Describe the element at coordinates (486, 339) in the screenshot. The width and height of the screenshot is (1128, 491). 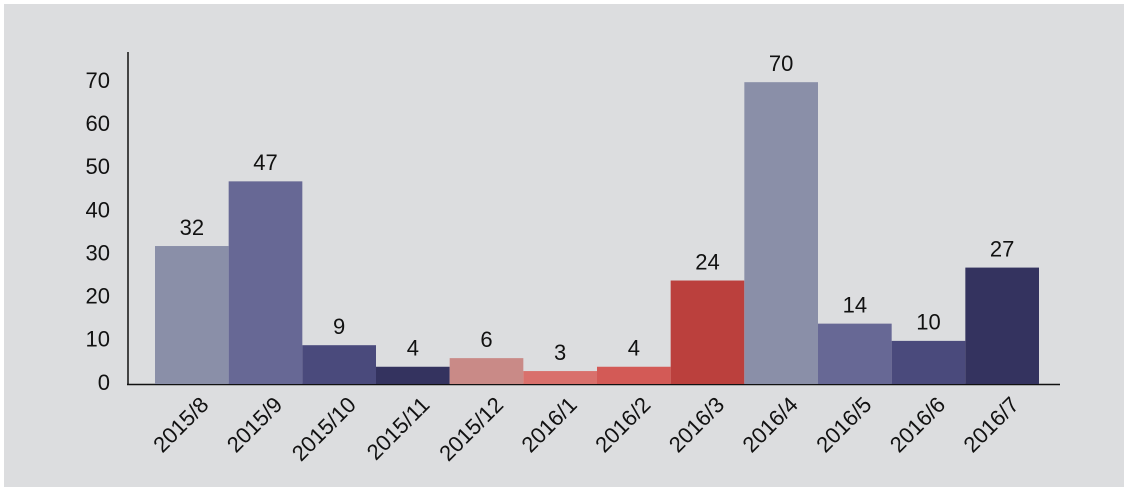
I see `value-label: 6` at that location.